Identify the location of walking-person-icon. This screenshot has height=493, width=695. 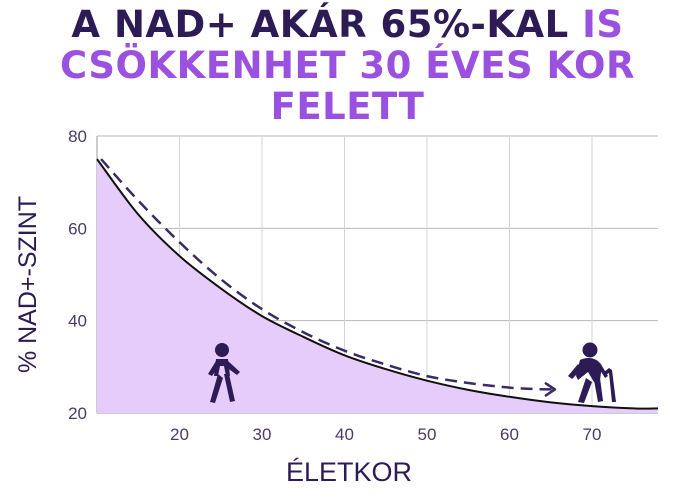
(224, 373).